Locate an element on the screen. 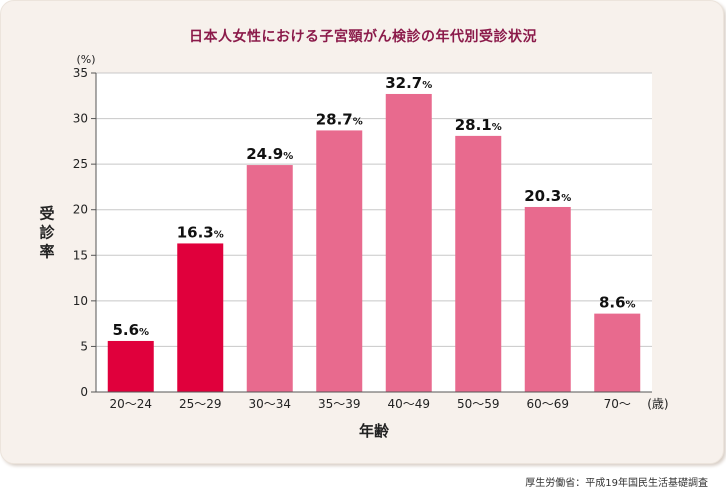 The height and width of the screenshot is (493, 726). y-tick-label: 5 is located at coordinates (84, 346).